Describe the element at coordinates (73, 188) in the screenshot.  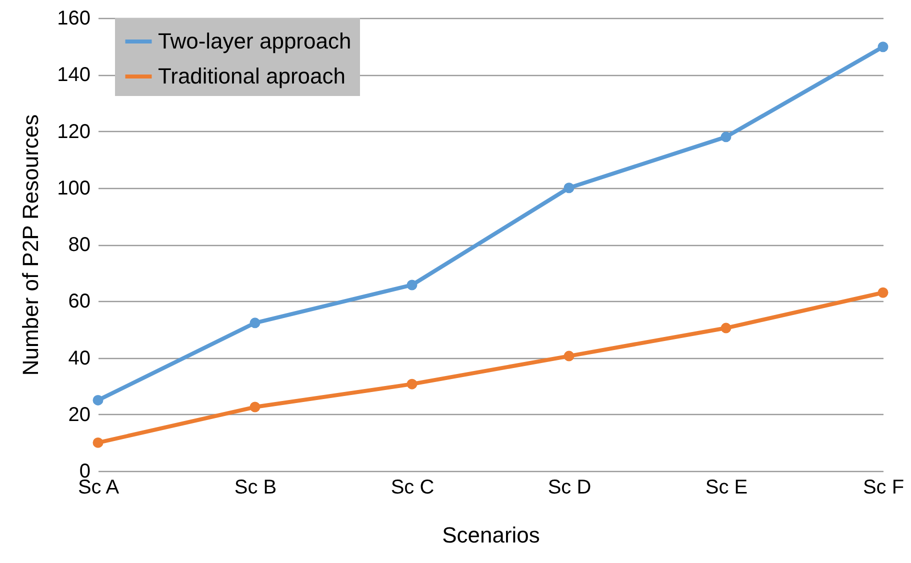
I see `y-tick-label: 100` at that location.